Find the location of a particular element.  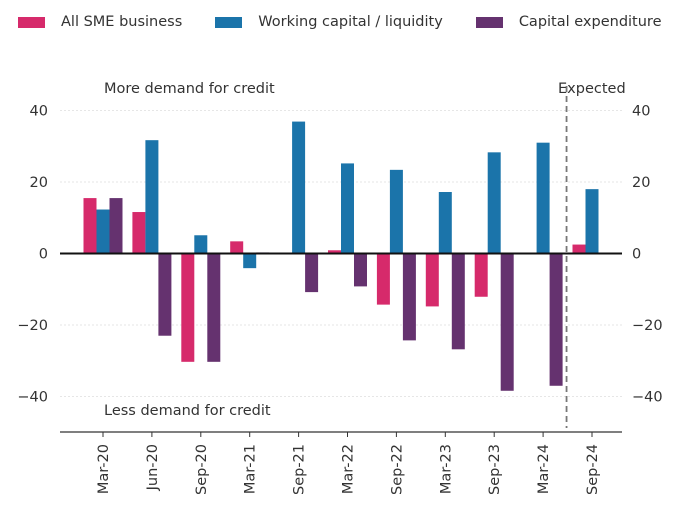

annotation-less-demand: Less demand for credit is located at coordinates (187, 411).